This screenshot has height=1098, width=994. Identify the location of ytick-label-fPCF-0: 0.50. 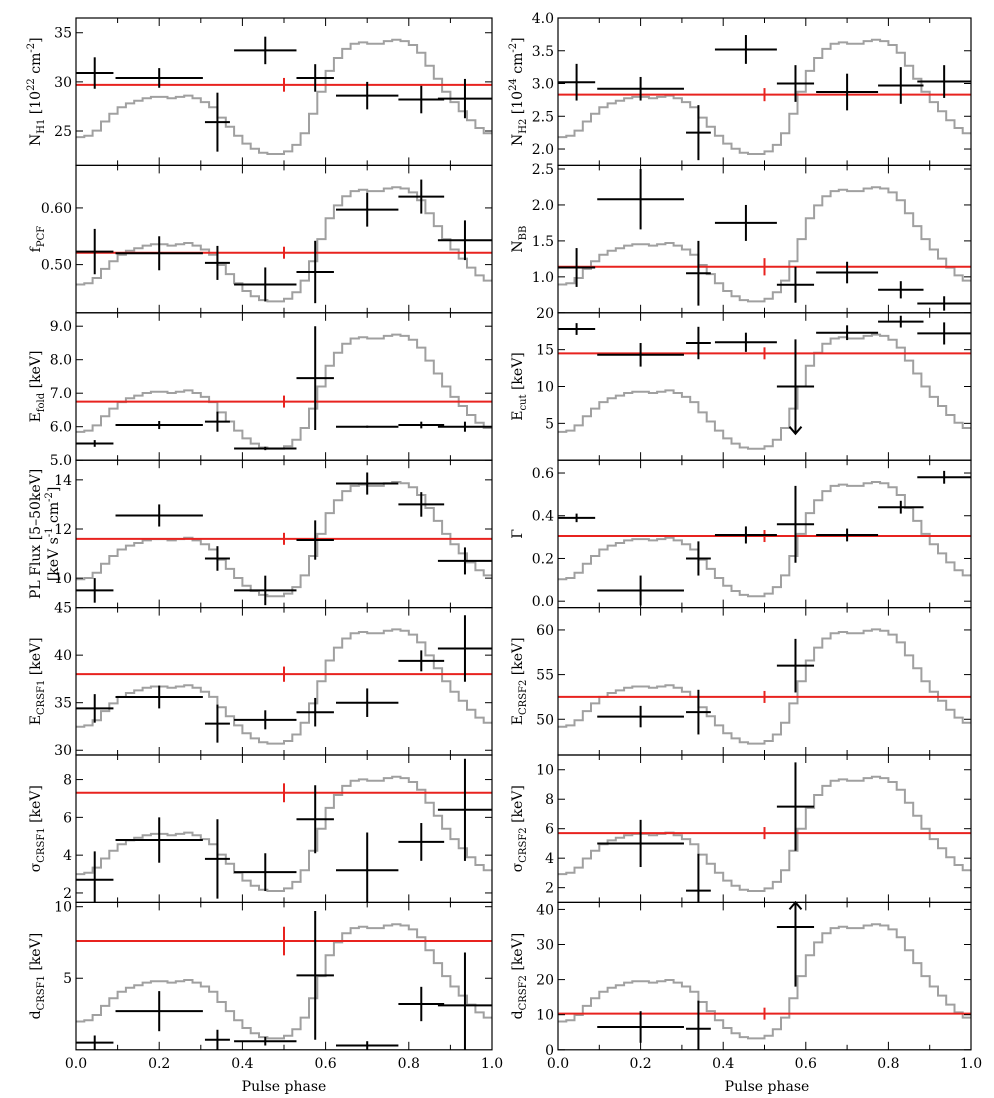
(56, 266).